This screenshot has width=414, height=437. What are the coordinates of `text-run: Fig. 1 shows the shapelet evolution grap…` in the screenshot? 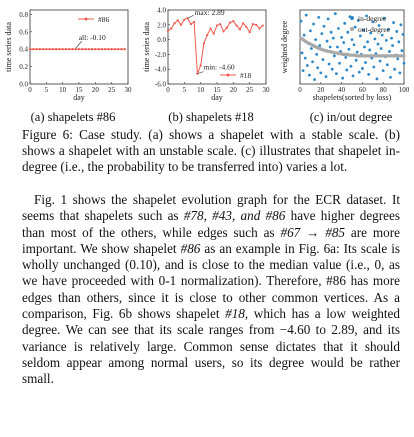 It's located at (211, 208).